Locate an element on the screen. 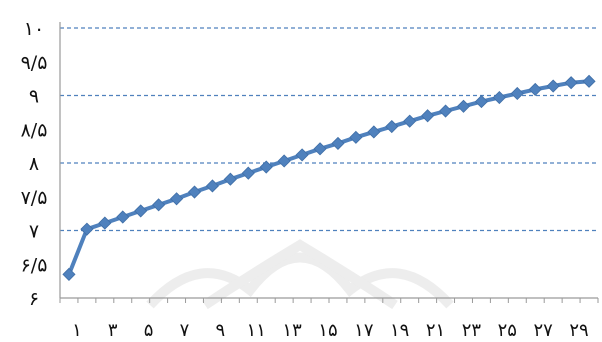 The image size is (602, 342). x-tick-label: ۹ is located at coordinates (221, 330).